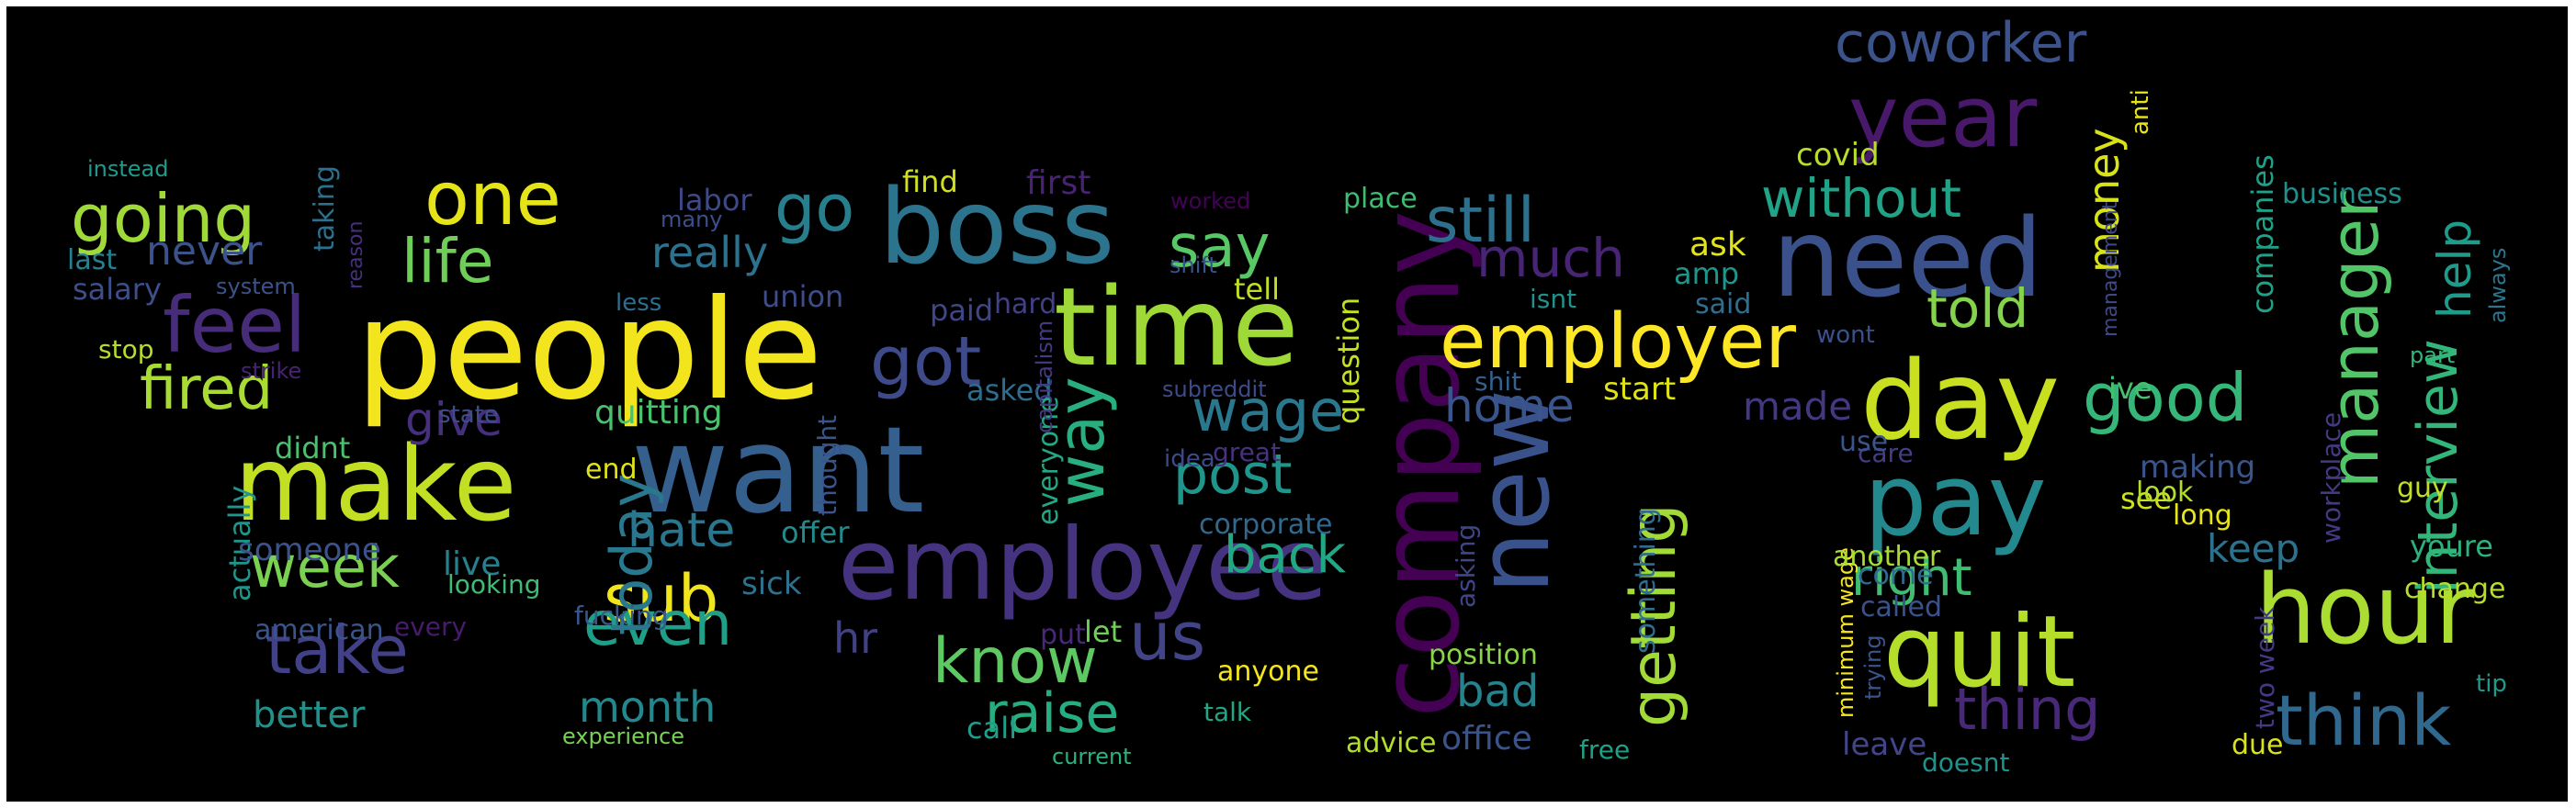  Describe the element at coordinates (1861, 198) in the screenshot. I see `word-without: without` at that location.